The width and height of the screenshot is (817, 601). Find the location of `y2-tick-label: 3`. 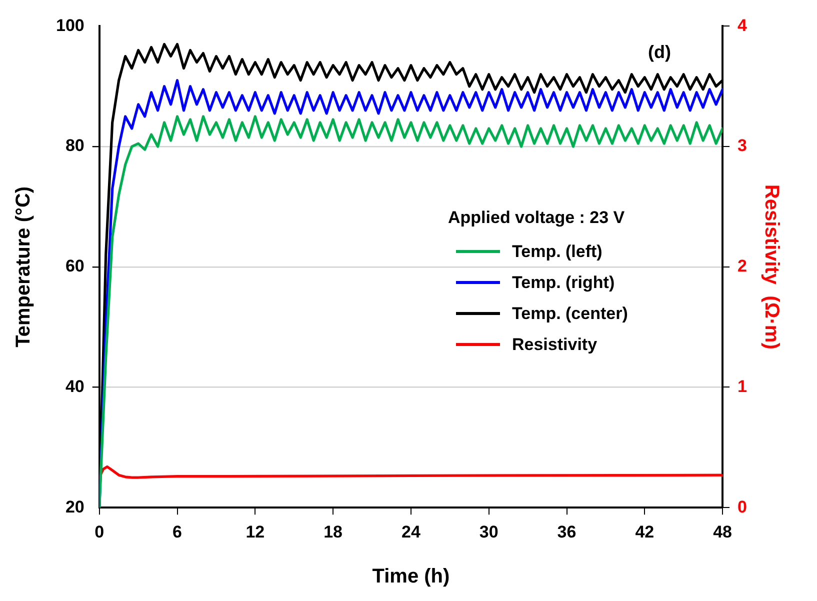

y2-tick-label: 3 is located at coordinates (743, 146).